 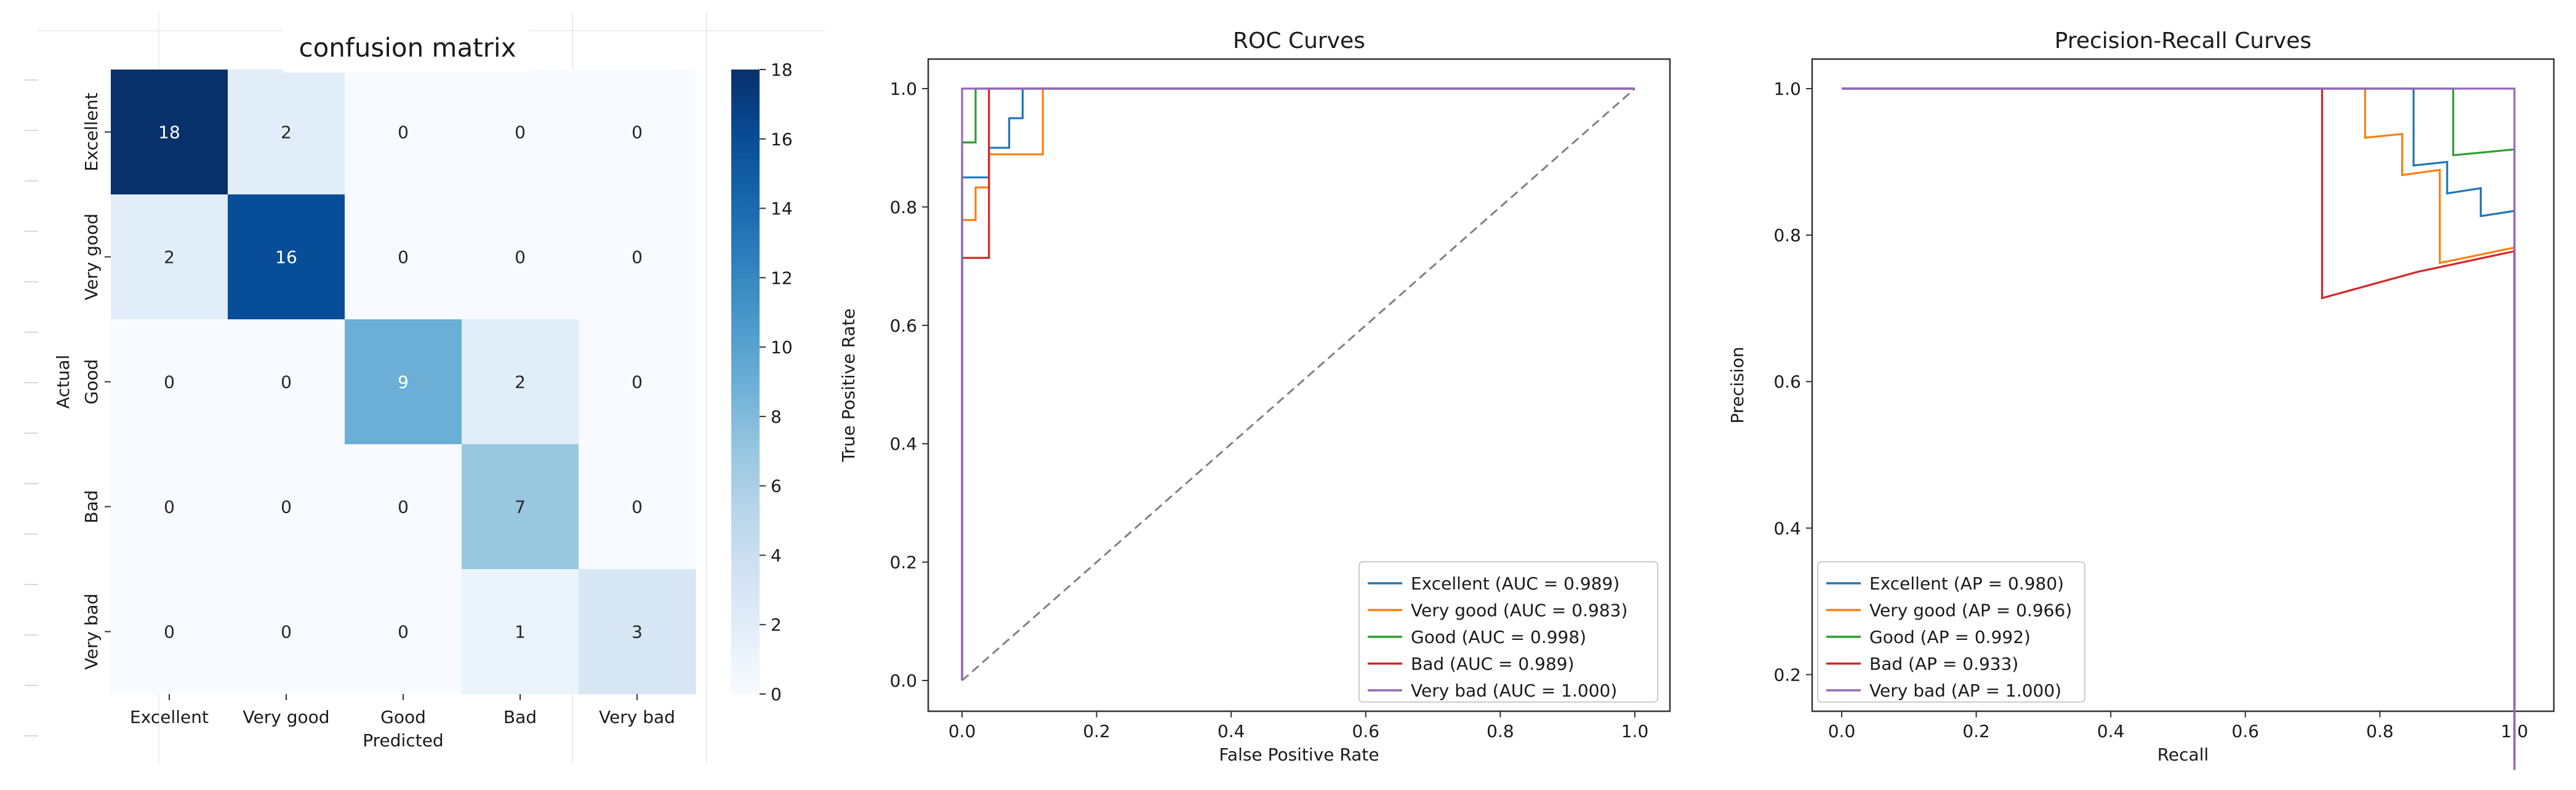 I want to click on chart-title: Precision-Recall Curves, so click(x=2183, y=41).